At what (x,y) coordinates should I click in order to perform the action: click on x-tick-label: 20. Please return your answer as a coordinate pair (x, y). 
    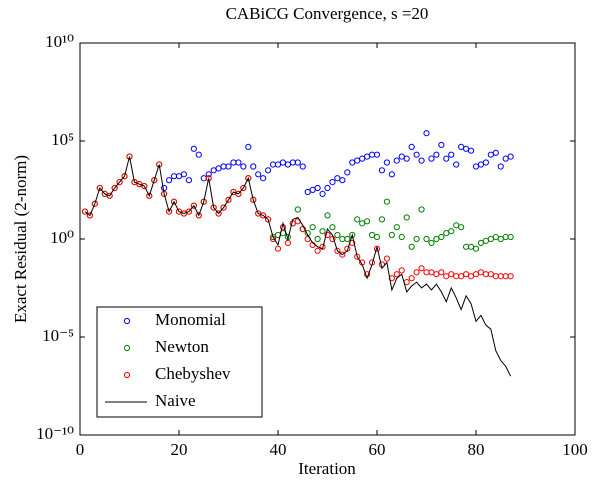
    Looking at the image, I should click on (179, 449).